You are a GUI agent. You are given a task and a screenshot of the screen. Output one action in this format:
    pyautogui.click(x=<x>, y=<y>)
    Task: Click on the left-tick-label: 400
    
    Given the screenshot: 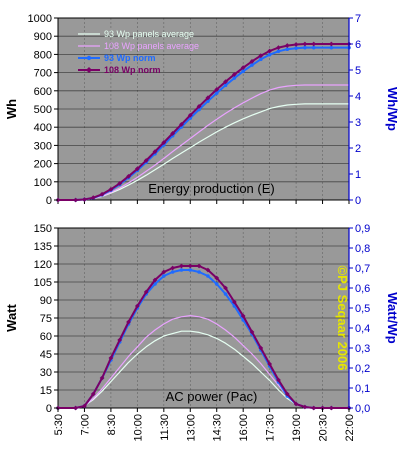 What is the action you would take?
    pyautogui.click(x=43, y=128)
    